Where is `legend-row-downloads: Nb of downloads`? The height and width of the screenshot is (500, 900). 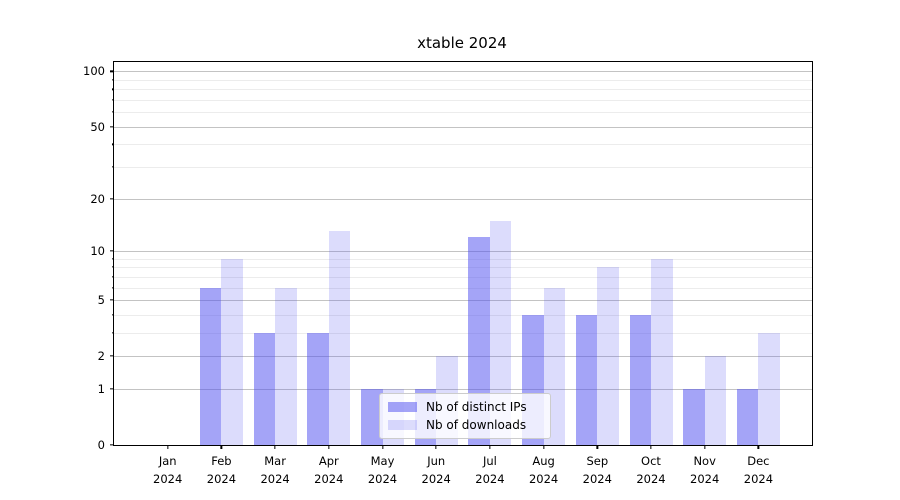 legend-row-downloads: Nb of downloads is located at coordinates (465, 425).